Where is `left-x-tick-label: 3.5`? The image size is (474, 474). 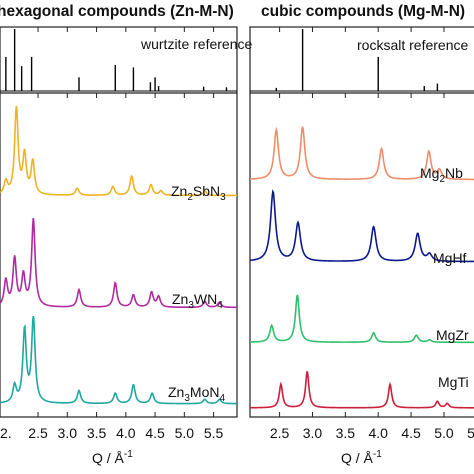
left-x-tick-label: 3.5 is located at coordinates (97, 433).